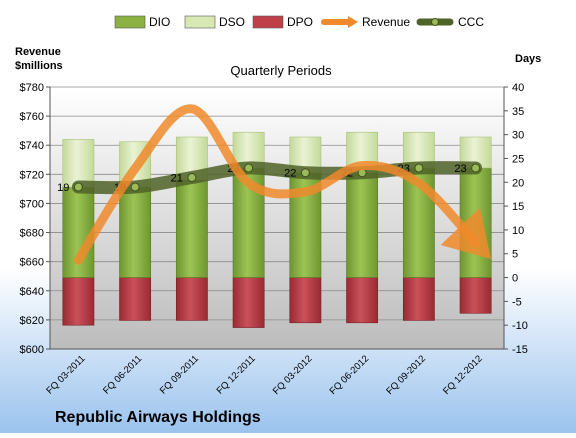  I want to click on left-axis-tick-label: $680, so click(32, 234).